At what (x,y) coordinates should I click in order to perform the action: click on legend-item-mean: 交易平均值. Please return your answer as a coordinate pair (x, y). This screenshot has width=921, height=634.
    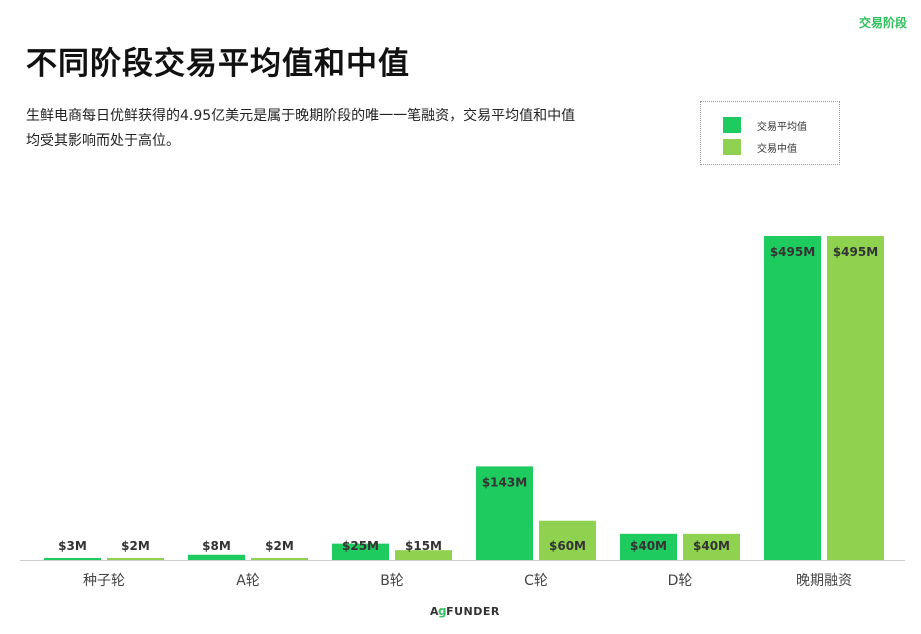
    Looking at the image, I should click on (765, 125).